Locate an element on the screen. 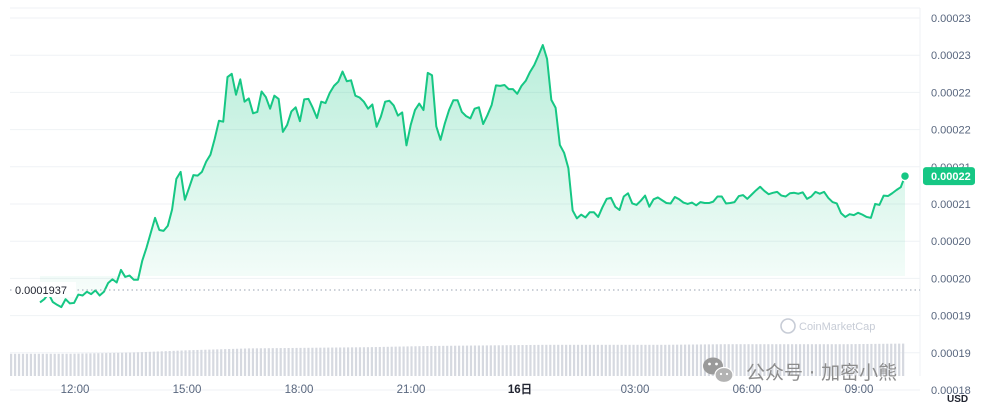 This screenshot has height=409, width=987. y-tick-label: 0.00022 is located at coordinates (951, 93).